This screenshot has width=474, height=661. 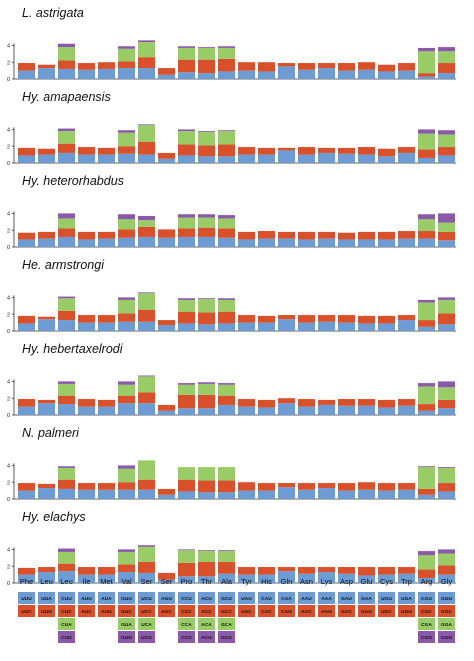 What do you see at coordinates (66, 612) in the screenshot?
I see `codon-label: CUC` at bounding box center [66, 612].